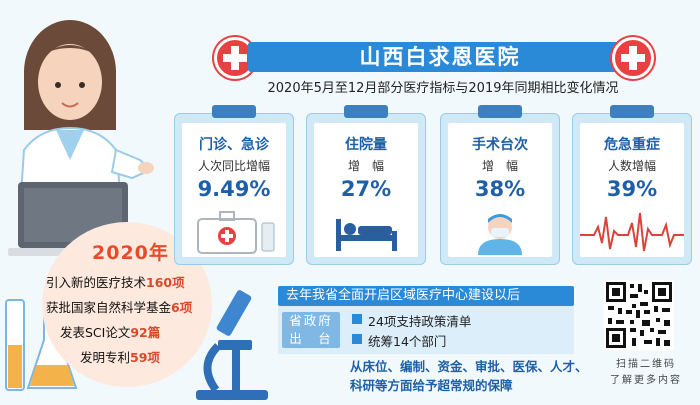 The image size is (700, 405). Describe the element at coordinates (633, 58) in the screenshot. I see `red-cross-icon-right` at that location.